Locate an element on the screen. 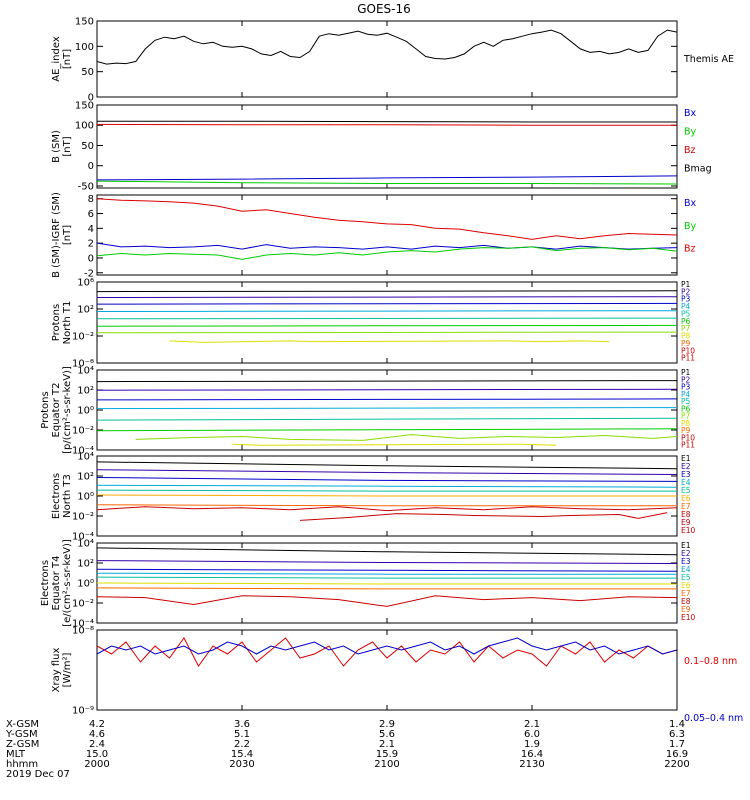 The width and height of the screenshot is (750, 800). legend-item: P9 is located at coordinates (686, 343).